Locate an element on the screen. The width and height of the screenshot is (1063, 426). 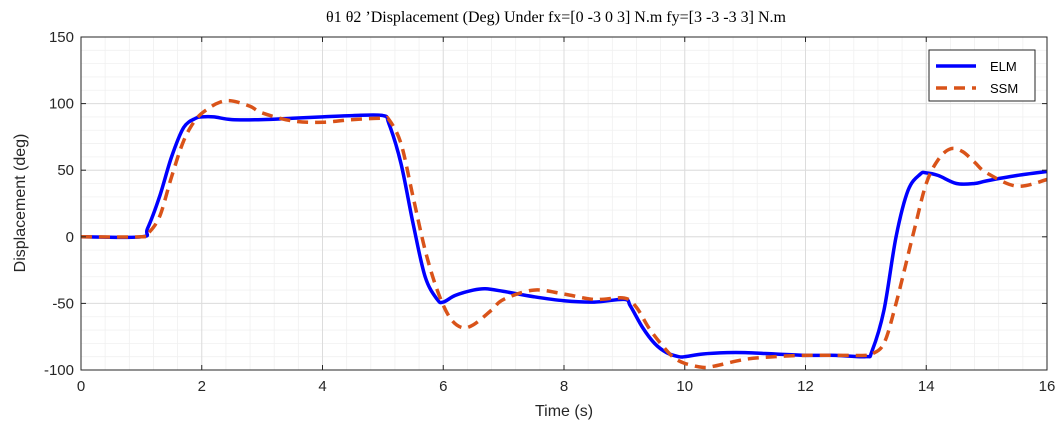
x-tick-label: 8 is located at coordinates (564, 386).